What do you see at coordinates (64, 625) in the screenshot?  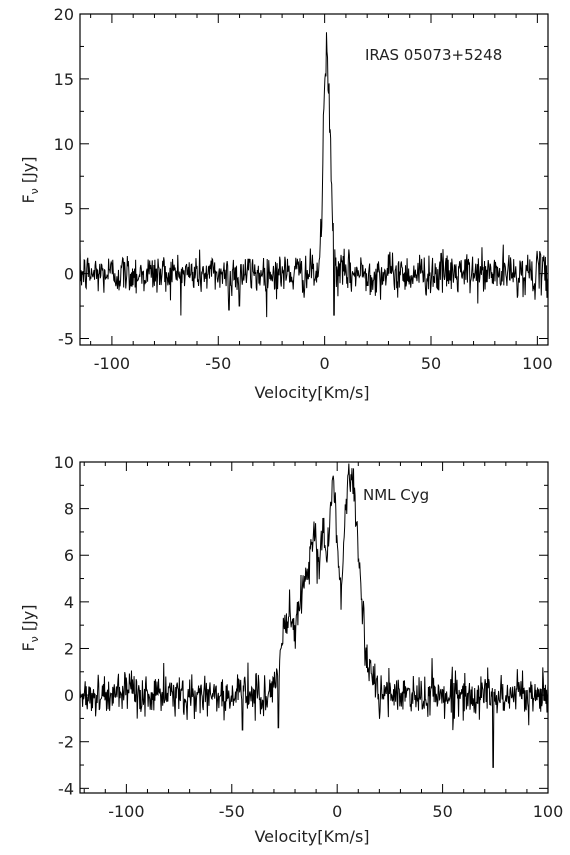 I see `y-tick-labels: -4 -2 0 2 4 6 8 10` at bounding box center [64, 625].